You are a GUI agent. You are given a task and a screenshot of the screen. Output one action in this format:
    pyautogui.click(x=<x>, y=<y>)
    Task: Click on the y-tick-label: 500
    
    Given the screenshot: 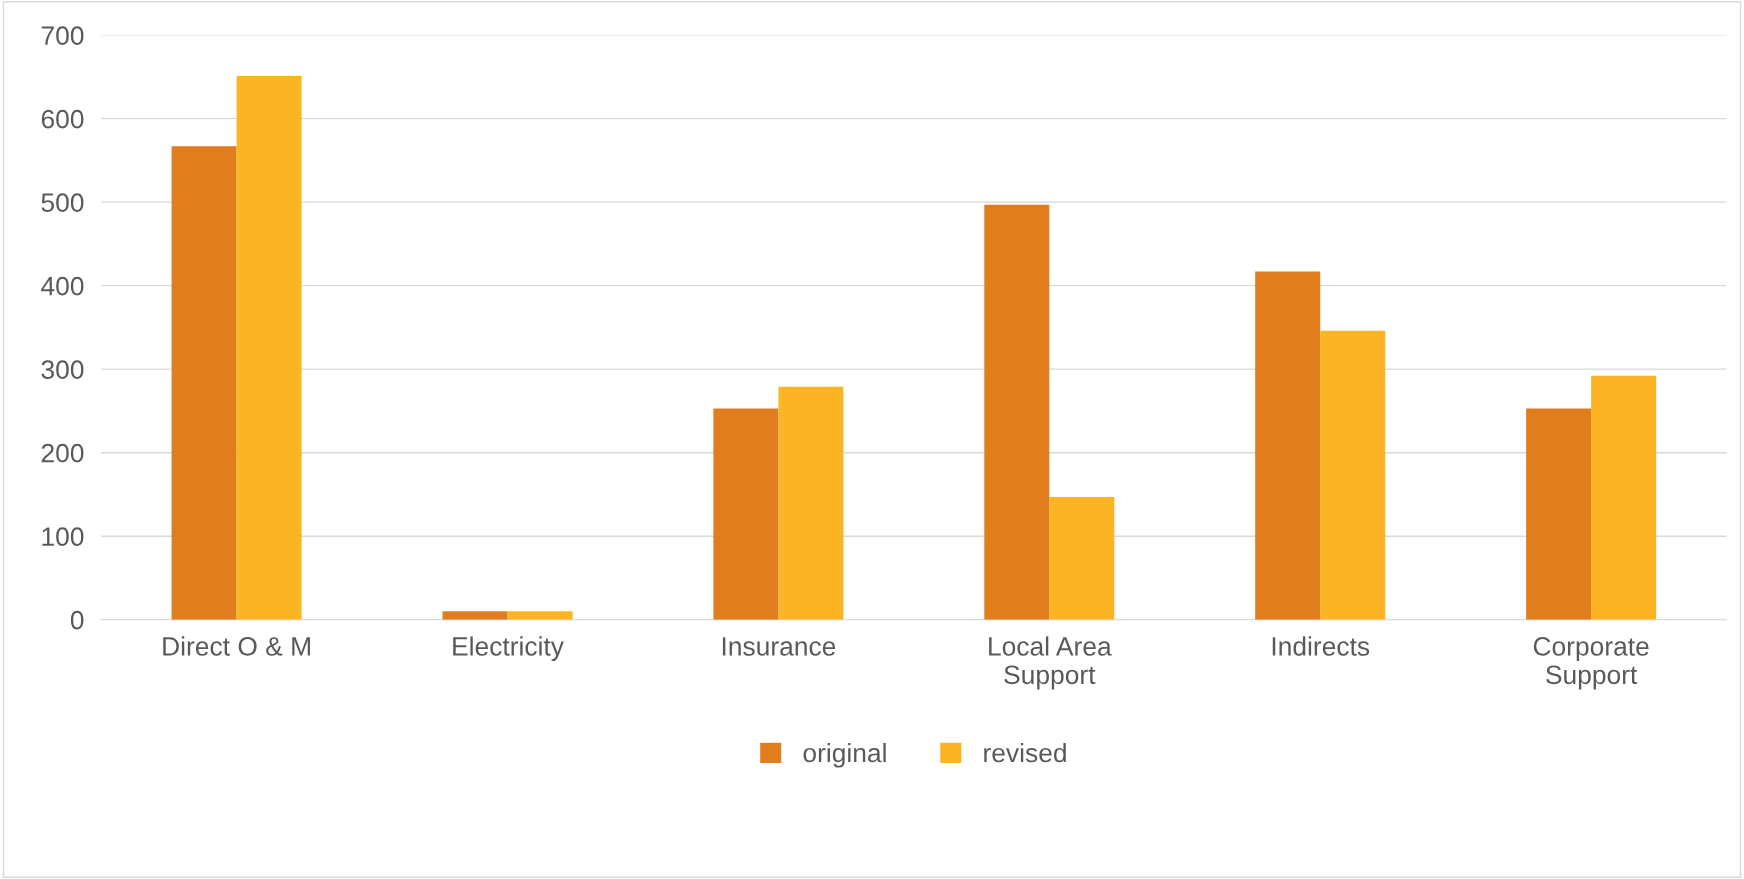 What is the action you would take?
    pyautogui.click(x=62, y=202)
    